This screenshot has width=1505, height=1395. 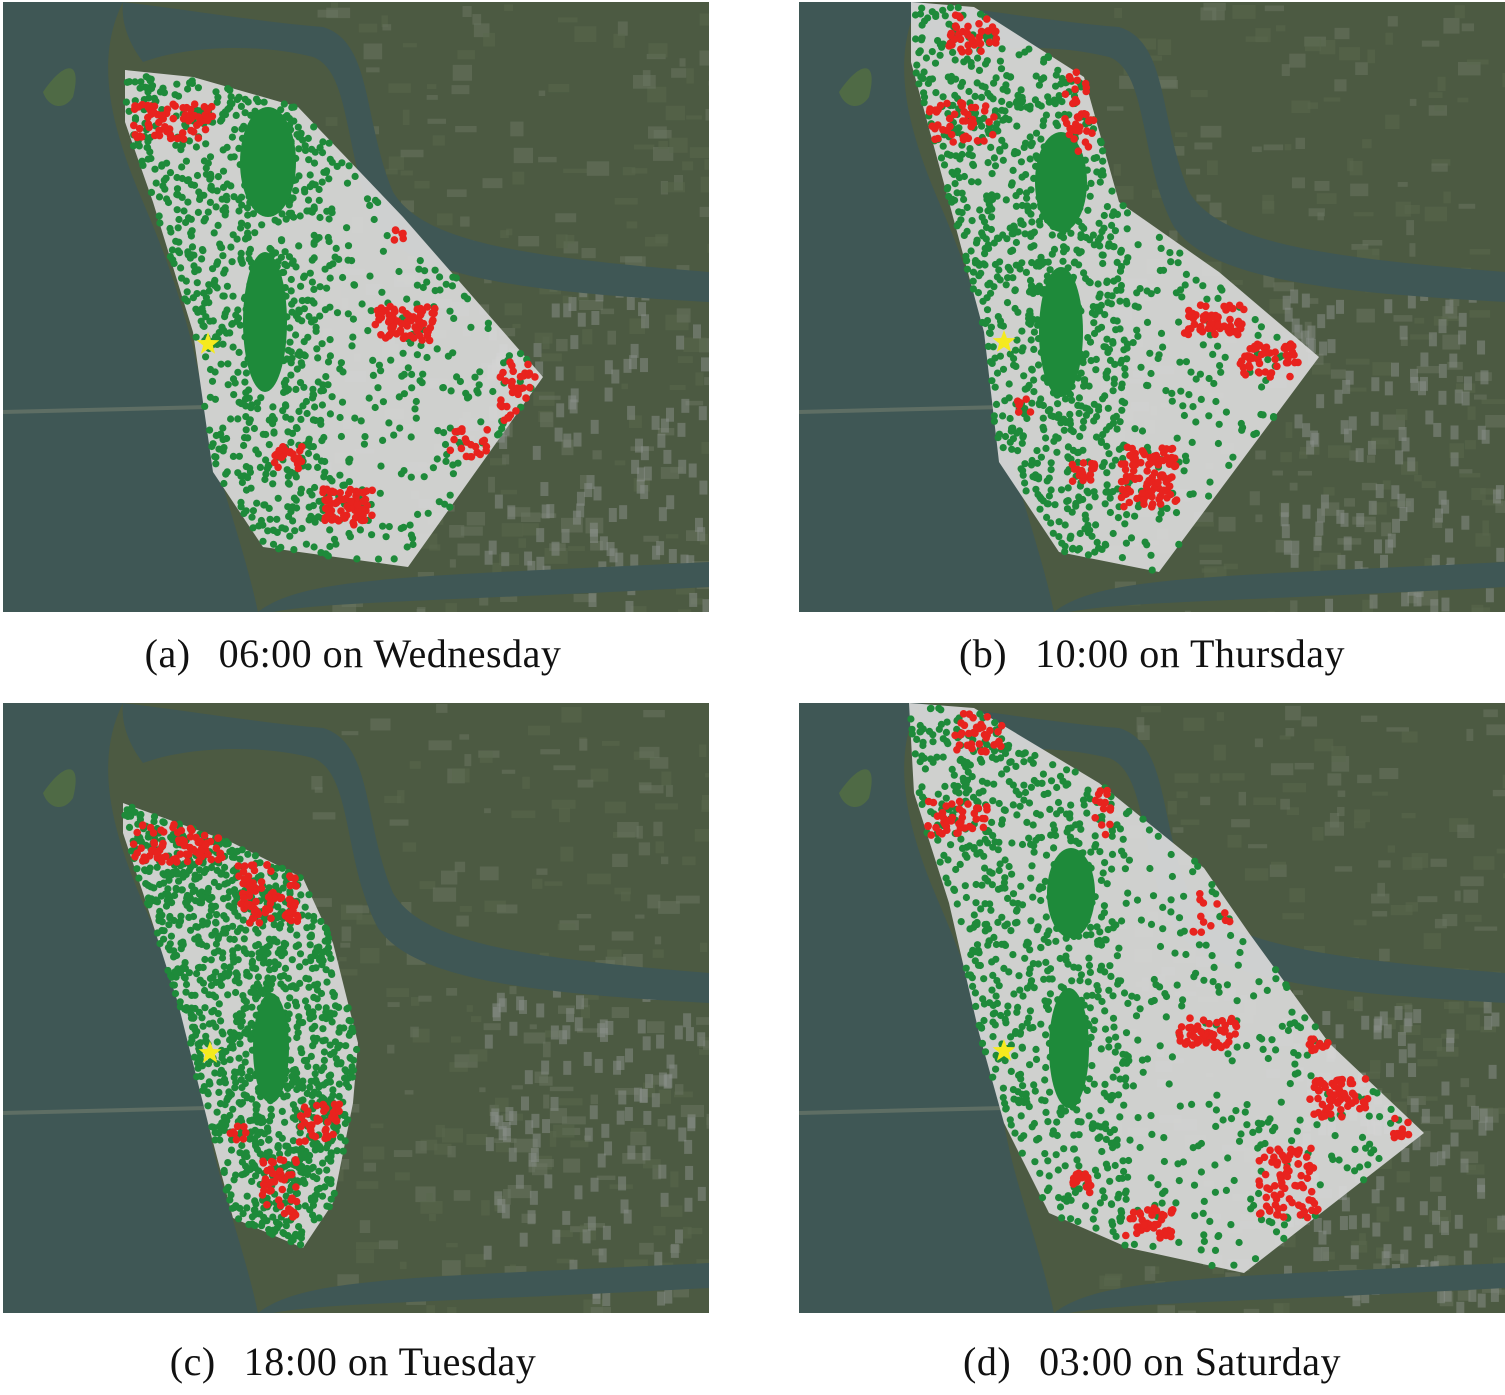 I want to click on service-area-polygon, so click(x=334, y=318).